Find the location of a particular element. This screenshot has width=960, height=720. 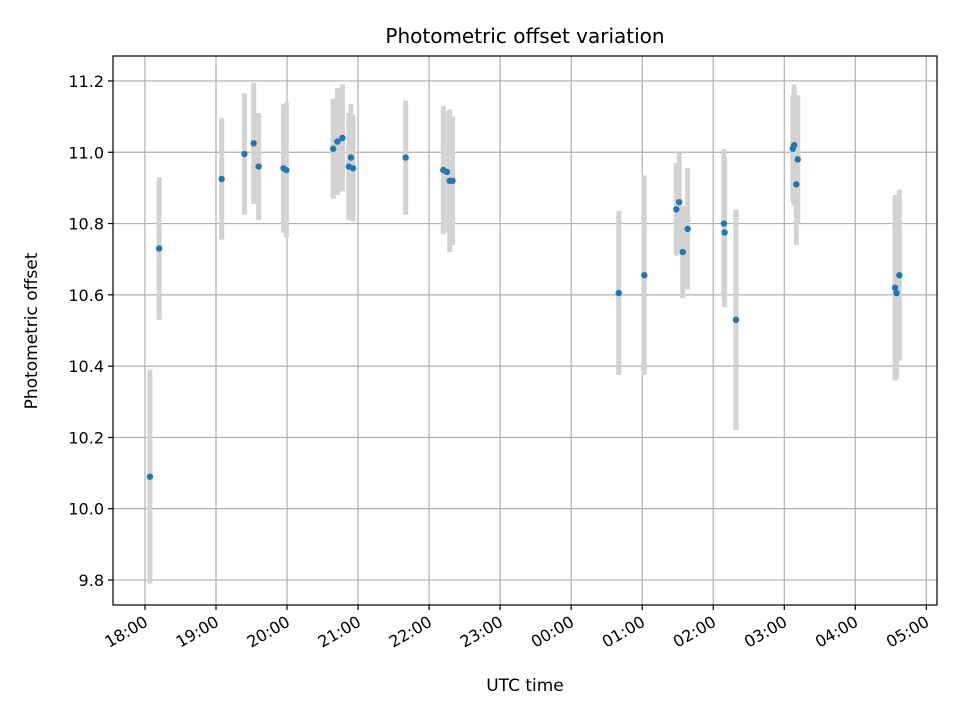

chart-title: Photometric offset variation is located at coordinates (524, 36).